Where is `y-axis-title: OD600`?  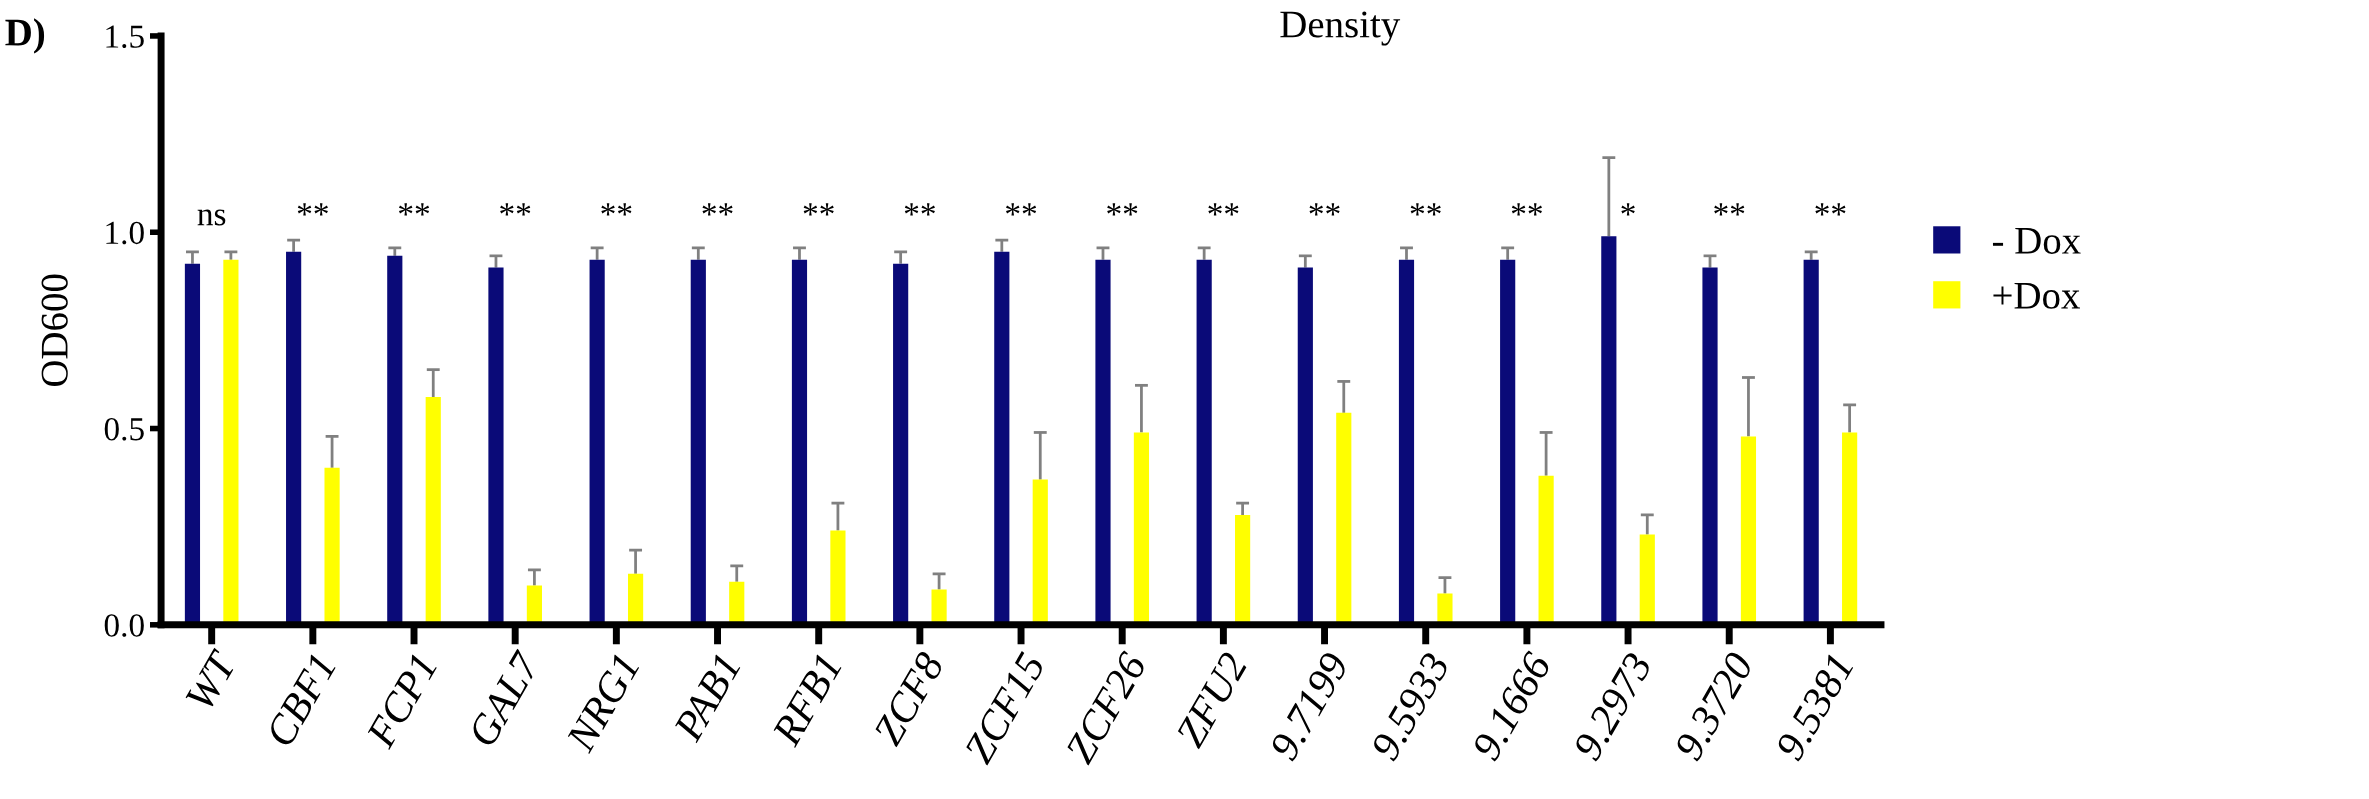 y-axis-title: OD600 is located at coordinates (54, 330).